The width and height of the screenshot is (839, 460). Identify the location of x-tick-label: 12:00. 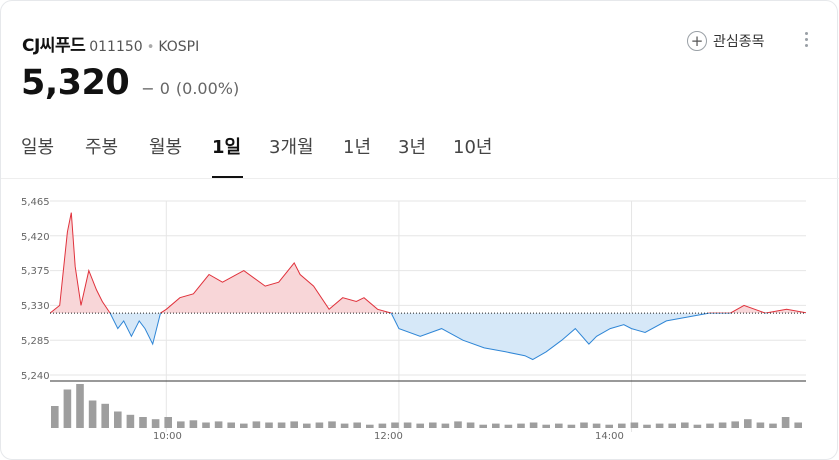
(388, 436).